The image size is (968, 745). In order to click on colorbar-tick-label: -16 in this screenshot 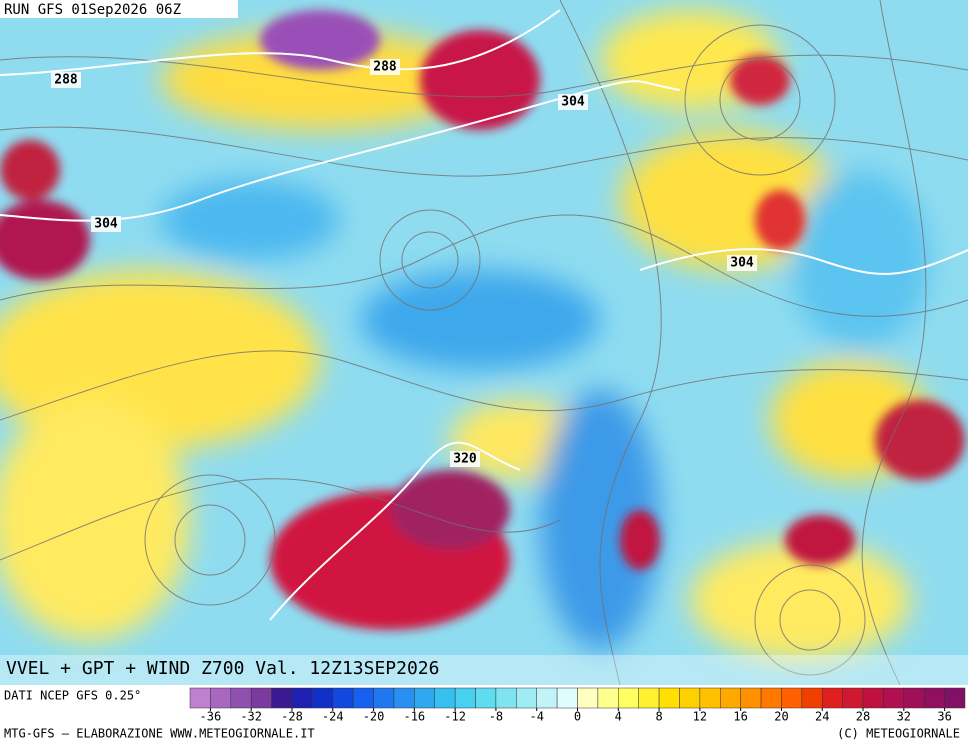, I will do `click(414, 717)`.